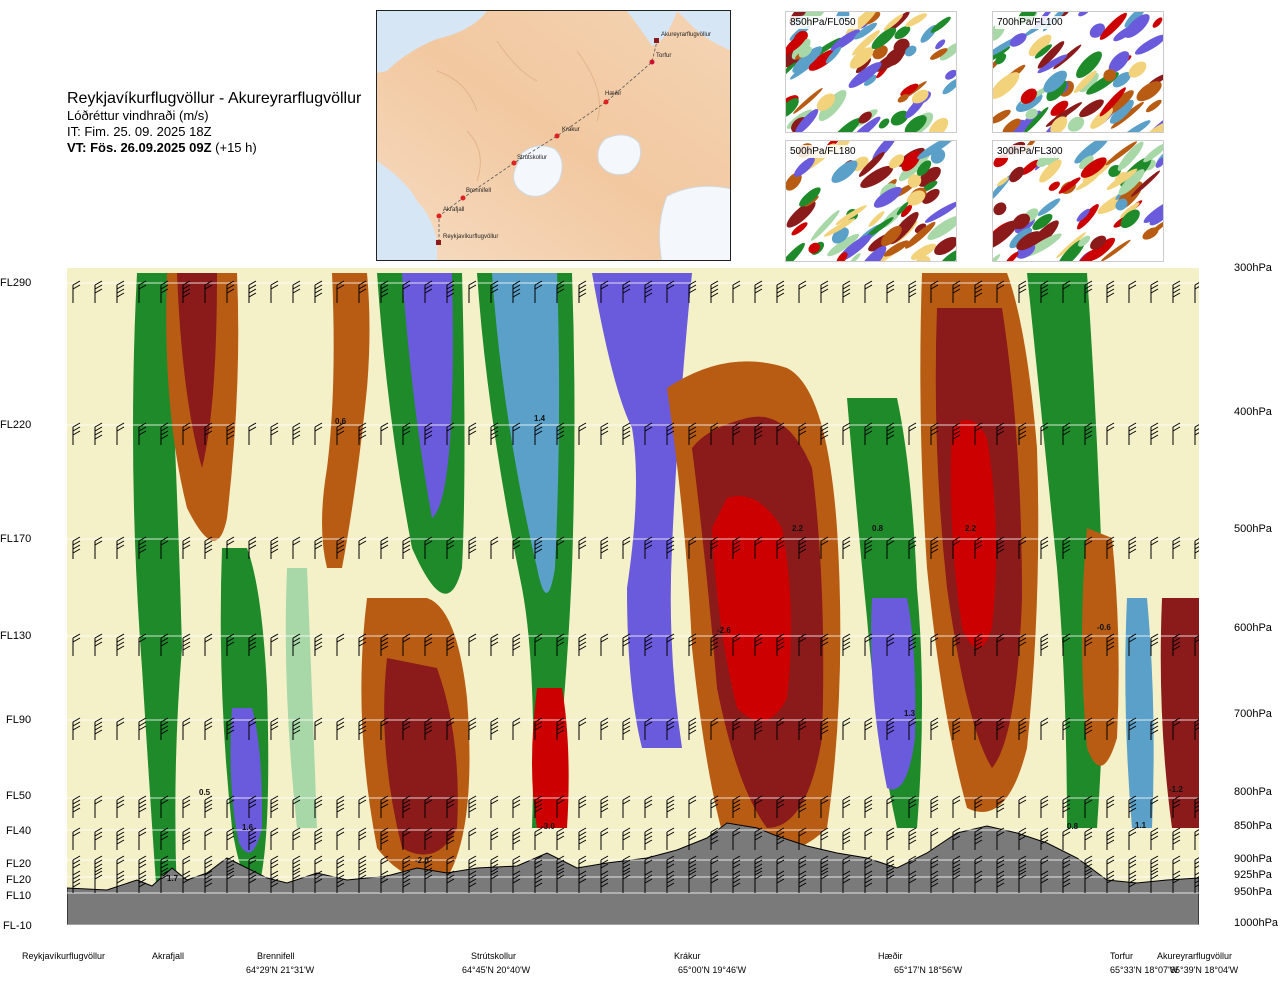 This screenshot has width=1280, height=981. Describe the element at coordinates (139, 147) in the screenshot. I see `valid-time-main: VT: Fös. 26.09.2025 09Z` at that location.